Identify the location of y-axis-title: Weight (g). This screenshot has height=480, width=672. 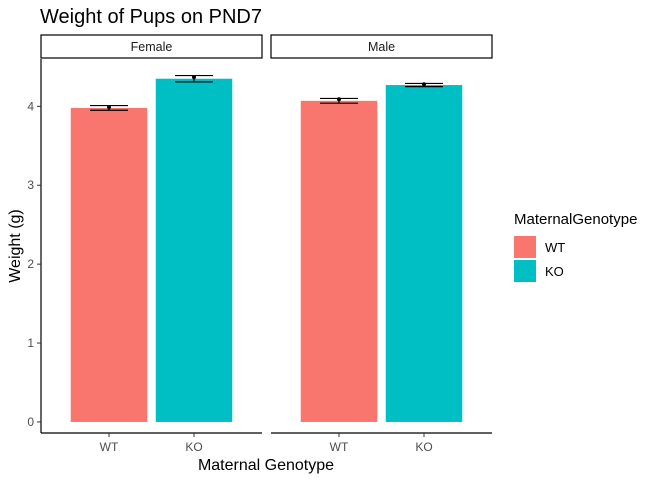
(15, 246).